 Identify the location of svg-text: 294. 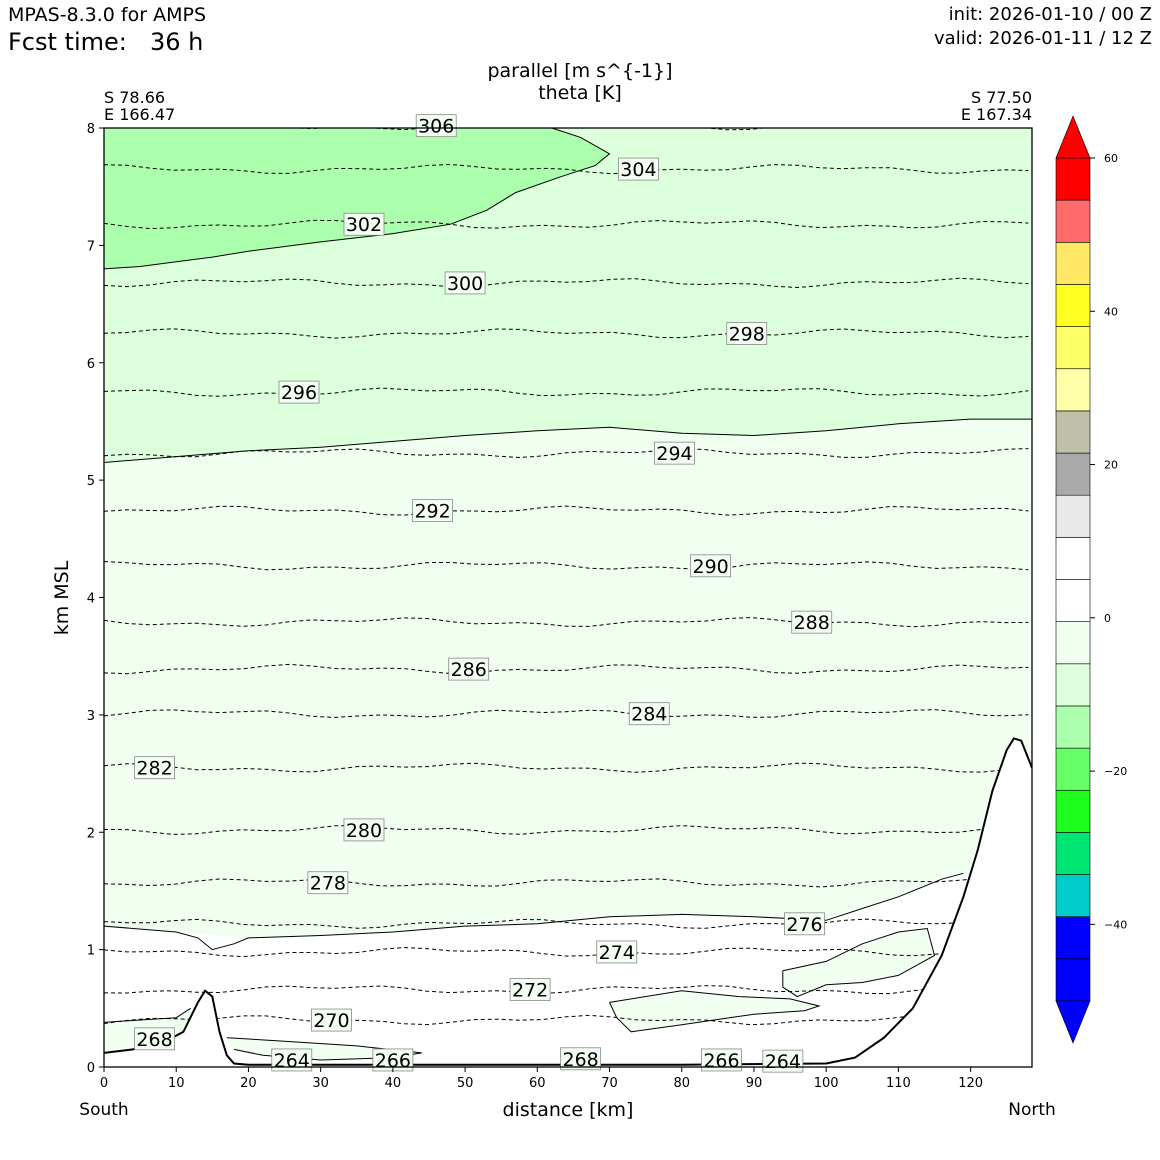
(674, 454).